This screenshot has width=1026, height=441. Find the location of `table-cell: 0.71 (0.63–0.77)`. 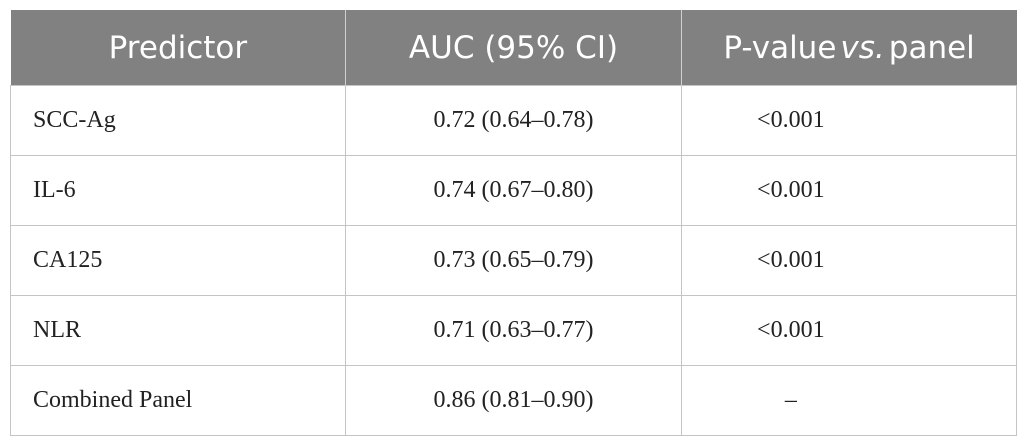

table-cell: 0.71 (0.63–0.77) is located at coordinates (513, 330).